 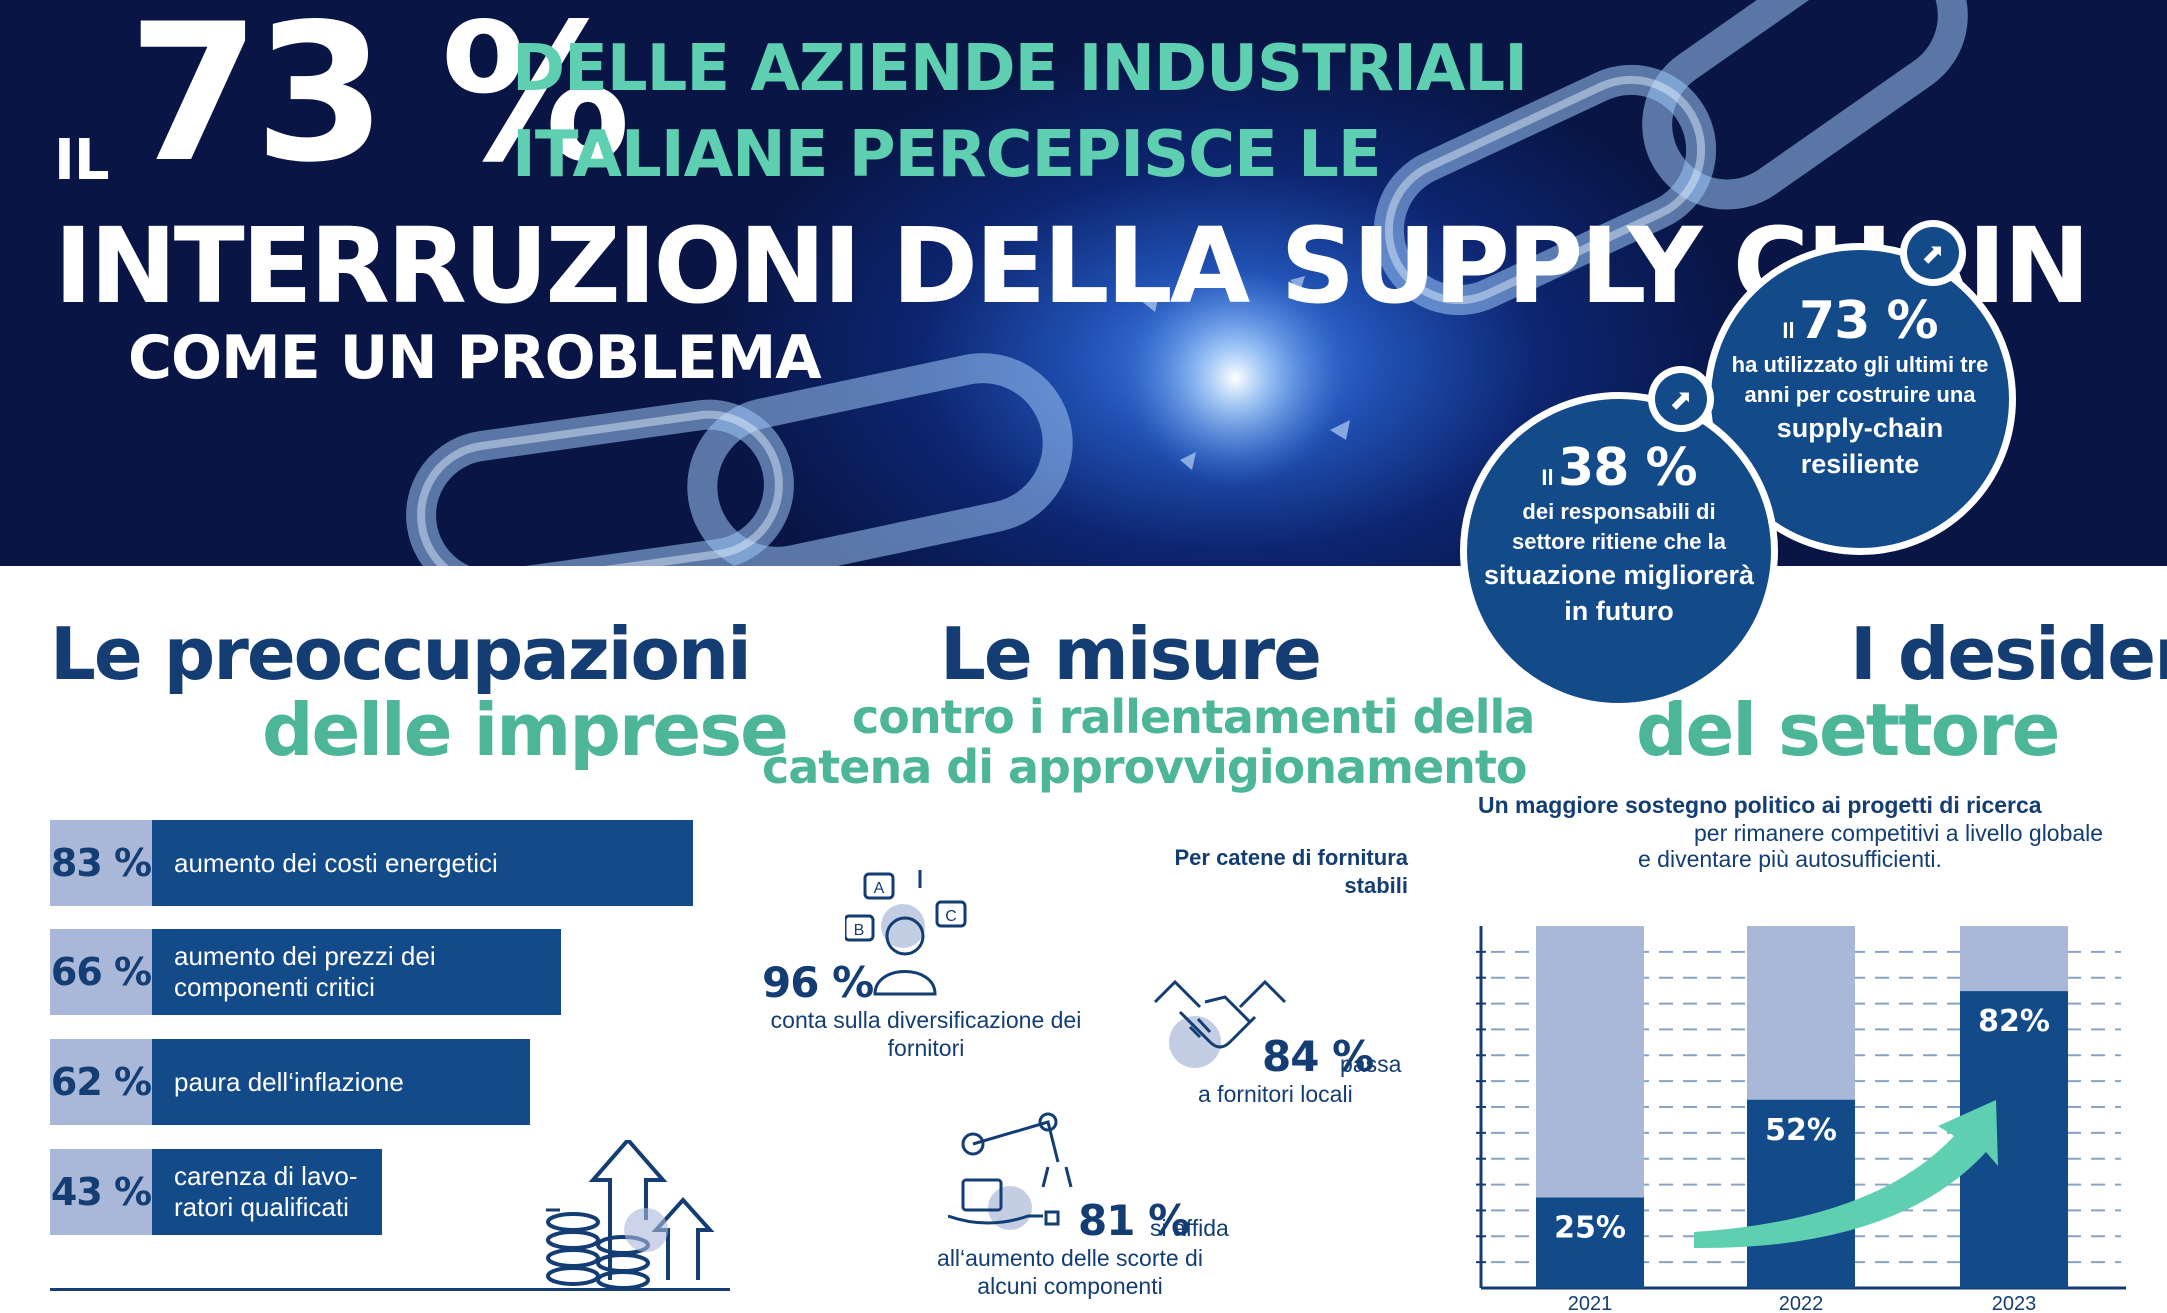 What do you see at coordinates (341, 1082) in the screenshot?
I see `concern-bar: paura dell‘inflazione` at bounding box center [341, 1082].